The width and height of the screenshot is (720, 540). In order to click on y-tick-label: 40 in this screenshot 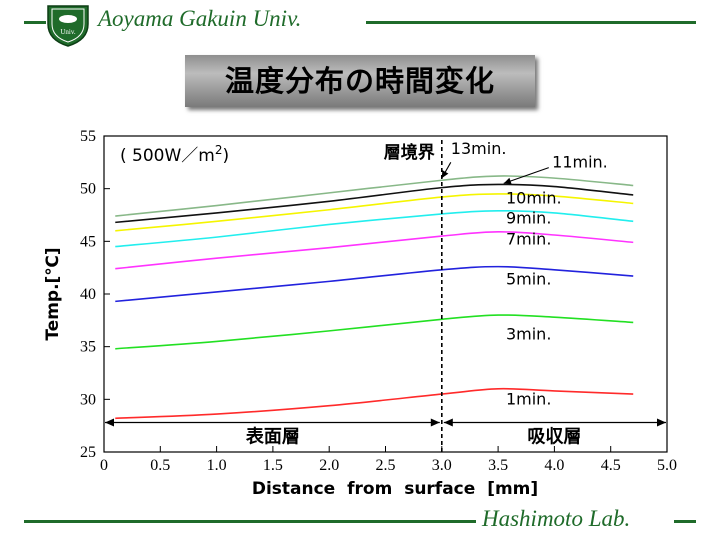, I will do `click(88, 294)`.